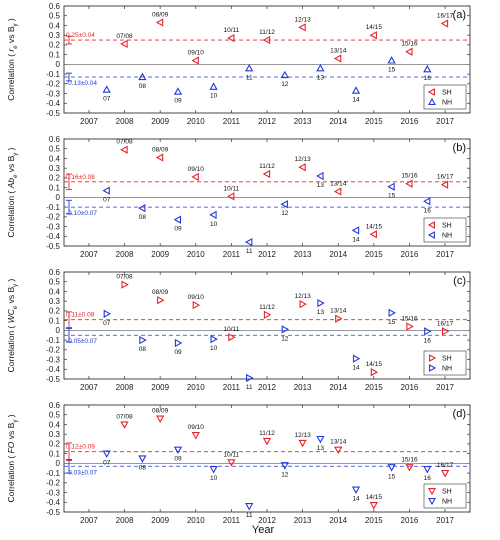  What do you see at coordinates (178, 459) in the screenshot?
I see `data-label: 09` at bounding box center [178, 459].